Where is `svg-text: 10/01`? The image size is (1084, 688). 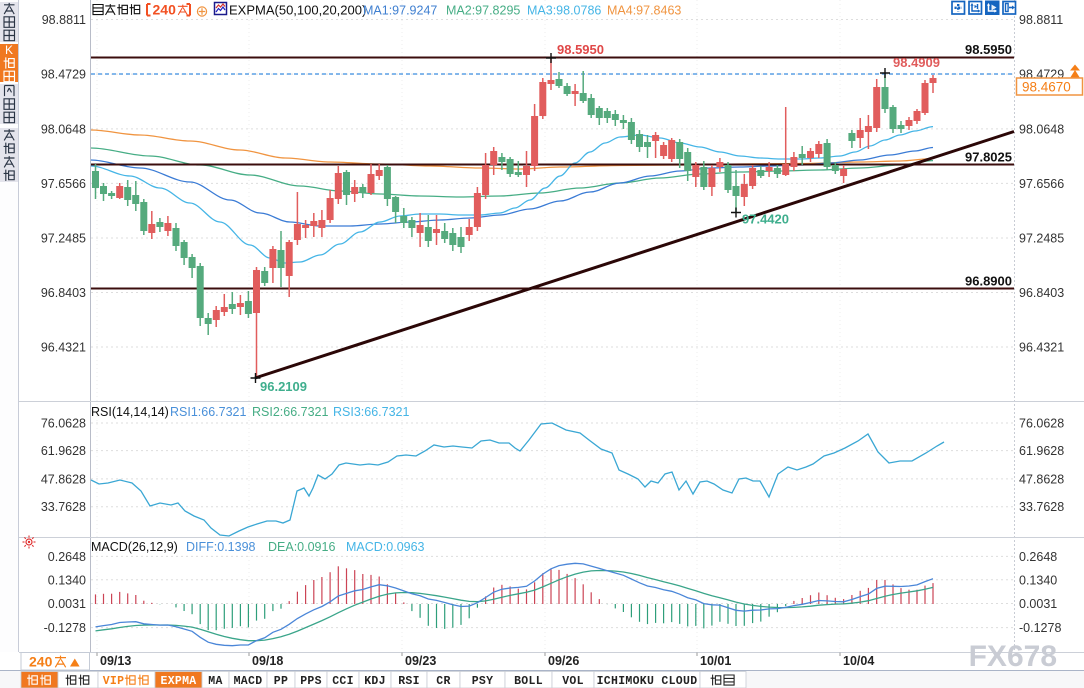 svg-text: 10/01 is located at coordinates (715, 661).